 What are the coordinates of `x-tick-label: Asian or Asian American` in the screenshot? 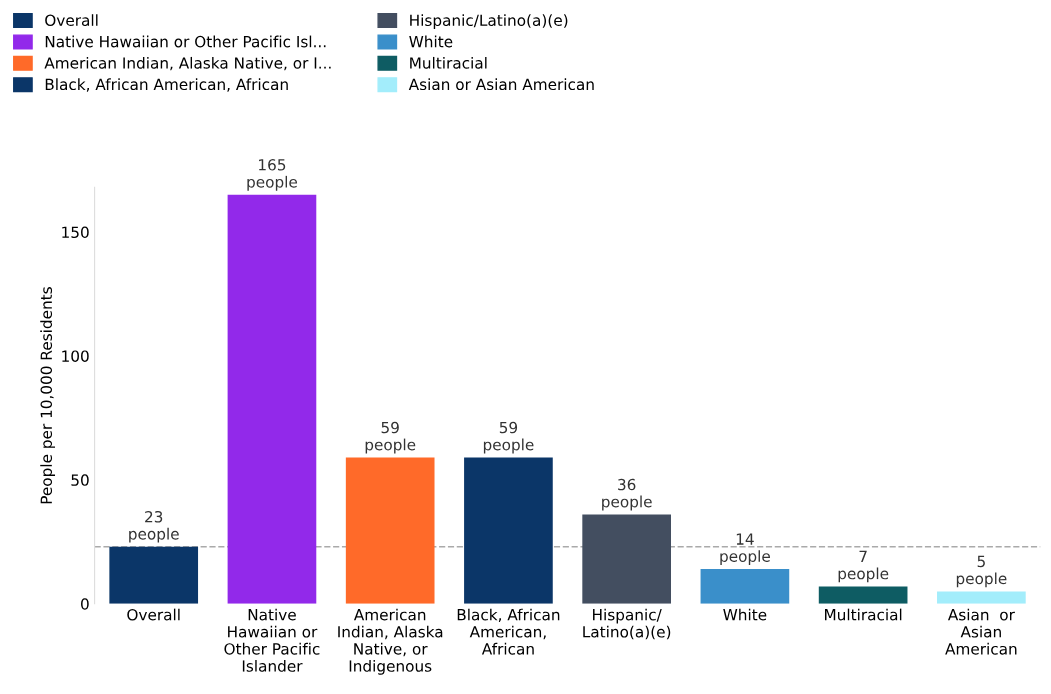 It's located at (981, 631).